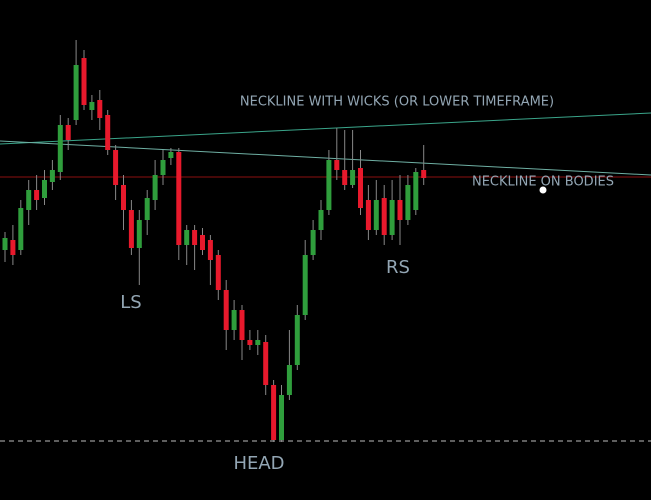 The height and width of the screenshot is (500, 651). Describe the element at coordinates (130, 302) in the screenshot. I see `annotation: LS` at that location.